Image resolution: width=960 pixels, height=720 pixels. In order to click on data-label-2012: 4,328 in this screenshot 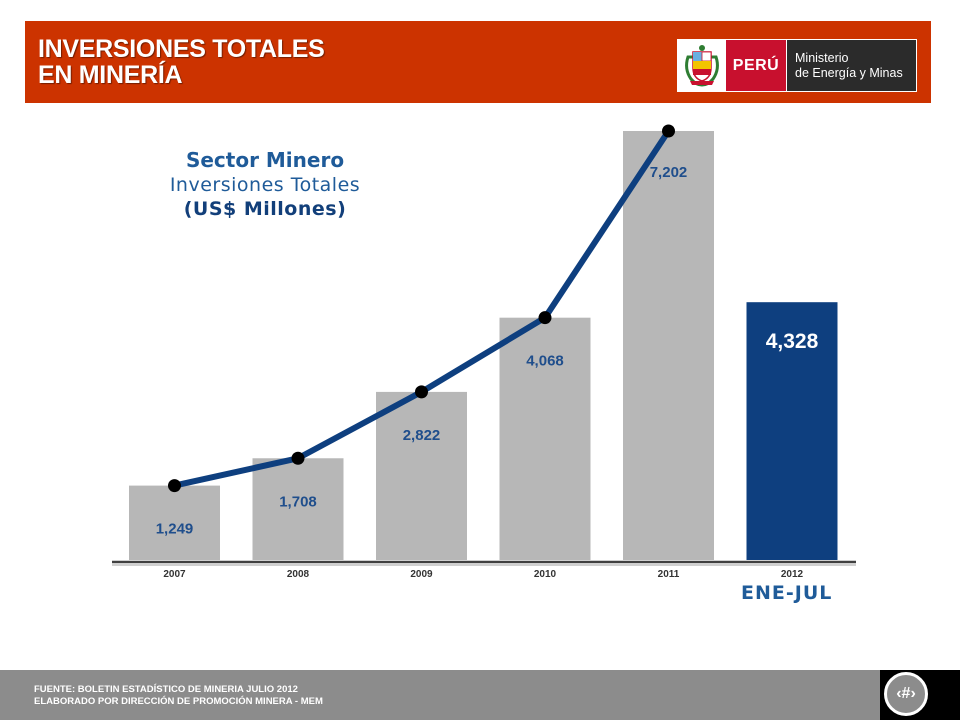, I will do `click(792, 341)`.